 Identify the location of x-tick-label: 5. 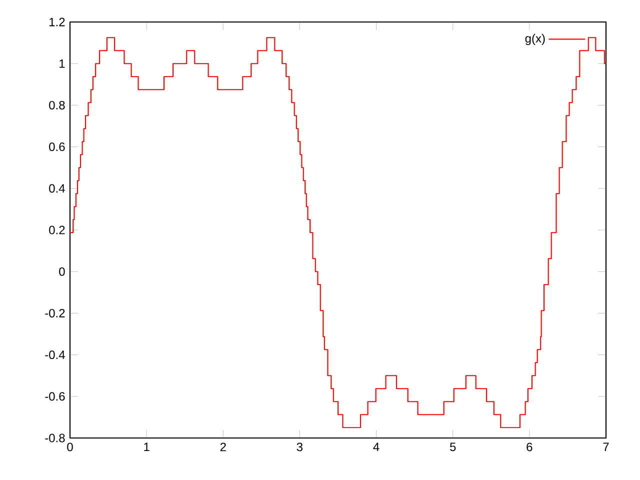
(453, 447).